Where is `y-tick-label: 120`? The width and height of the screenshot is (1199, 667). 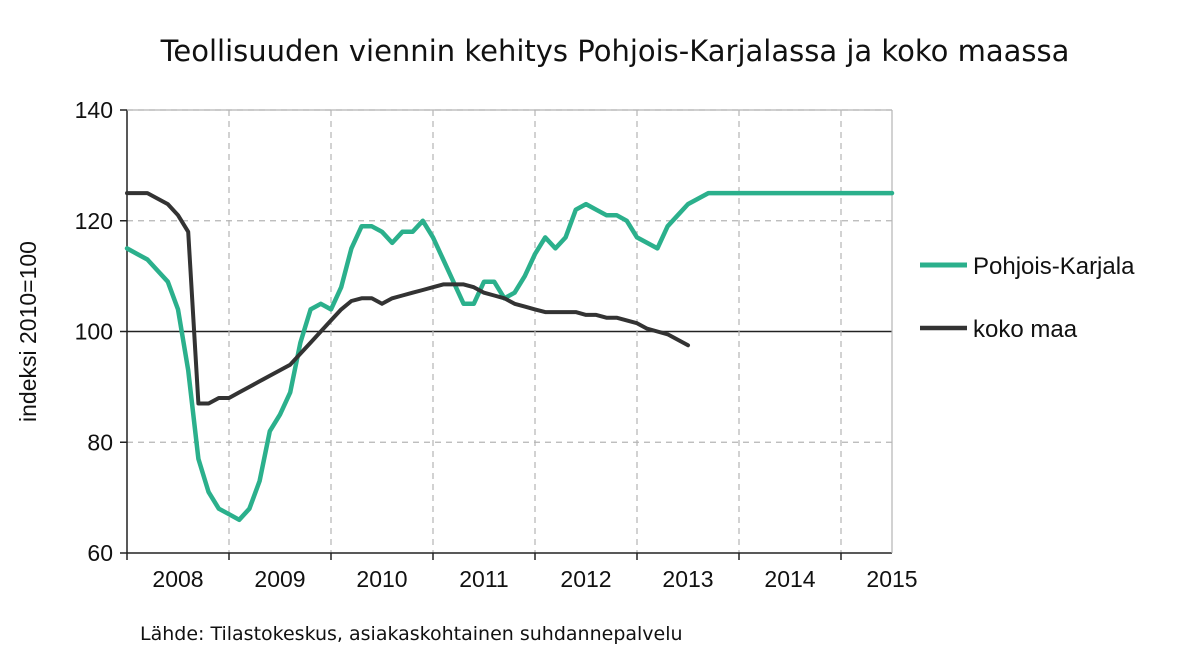 y-tick-label: 120 is located at coordinates (94, 221).